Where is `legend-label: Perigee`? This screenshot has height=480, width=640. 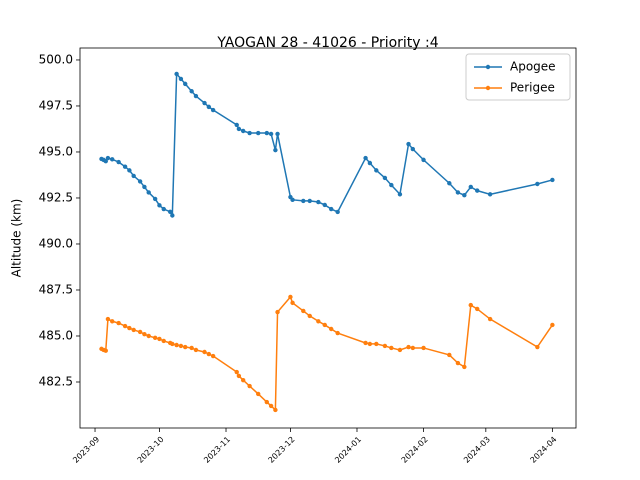 legend-label: Perigee is located at coordinates (532, 88).